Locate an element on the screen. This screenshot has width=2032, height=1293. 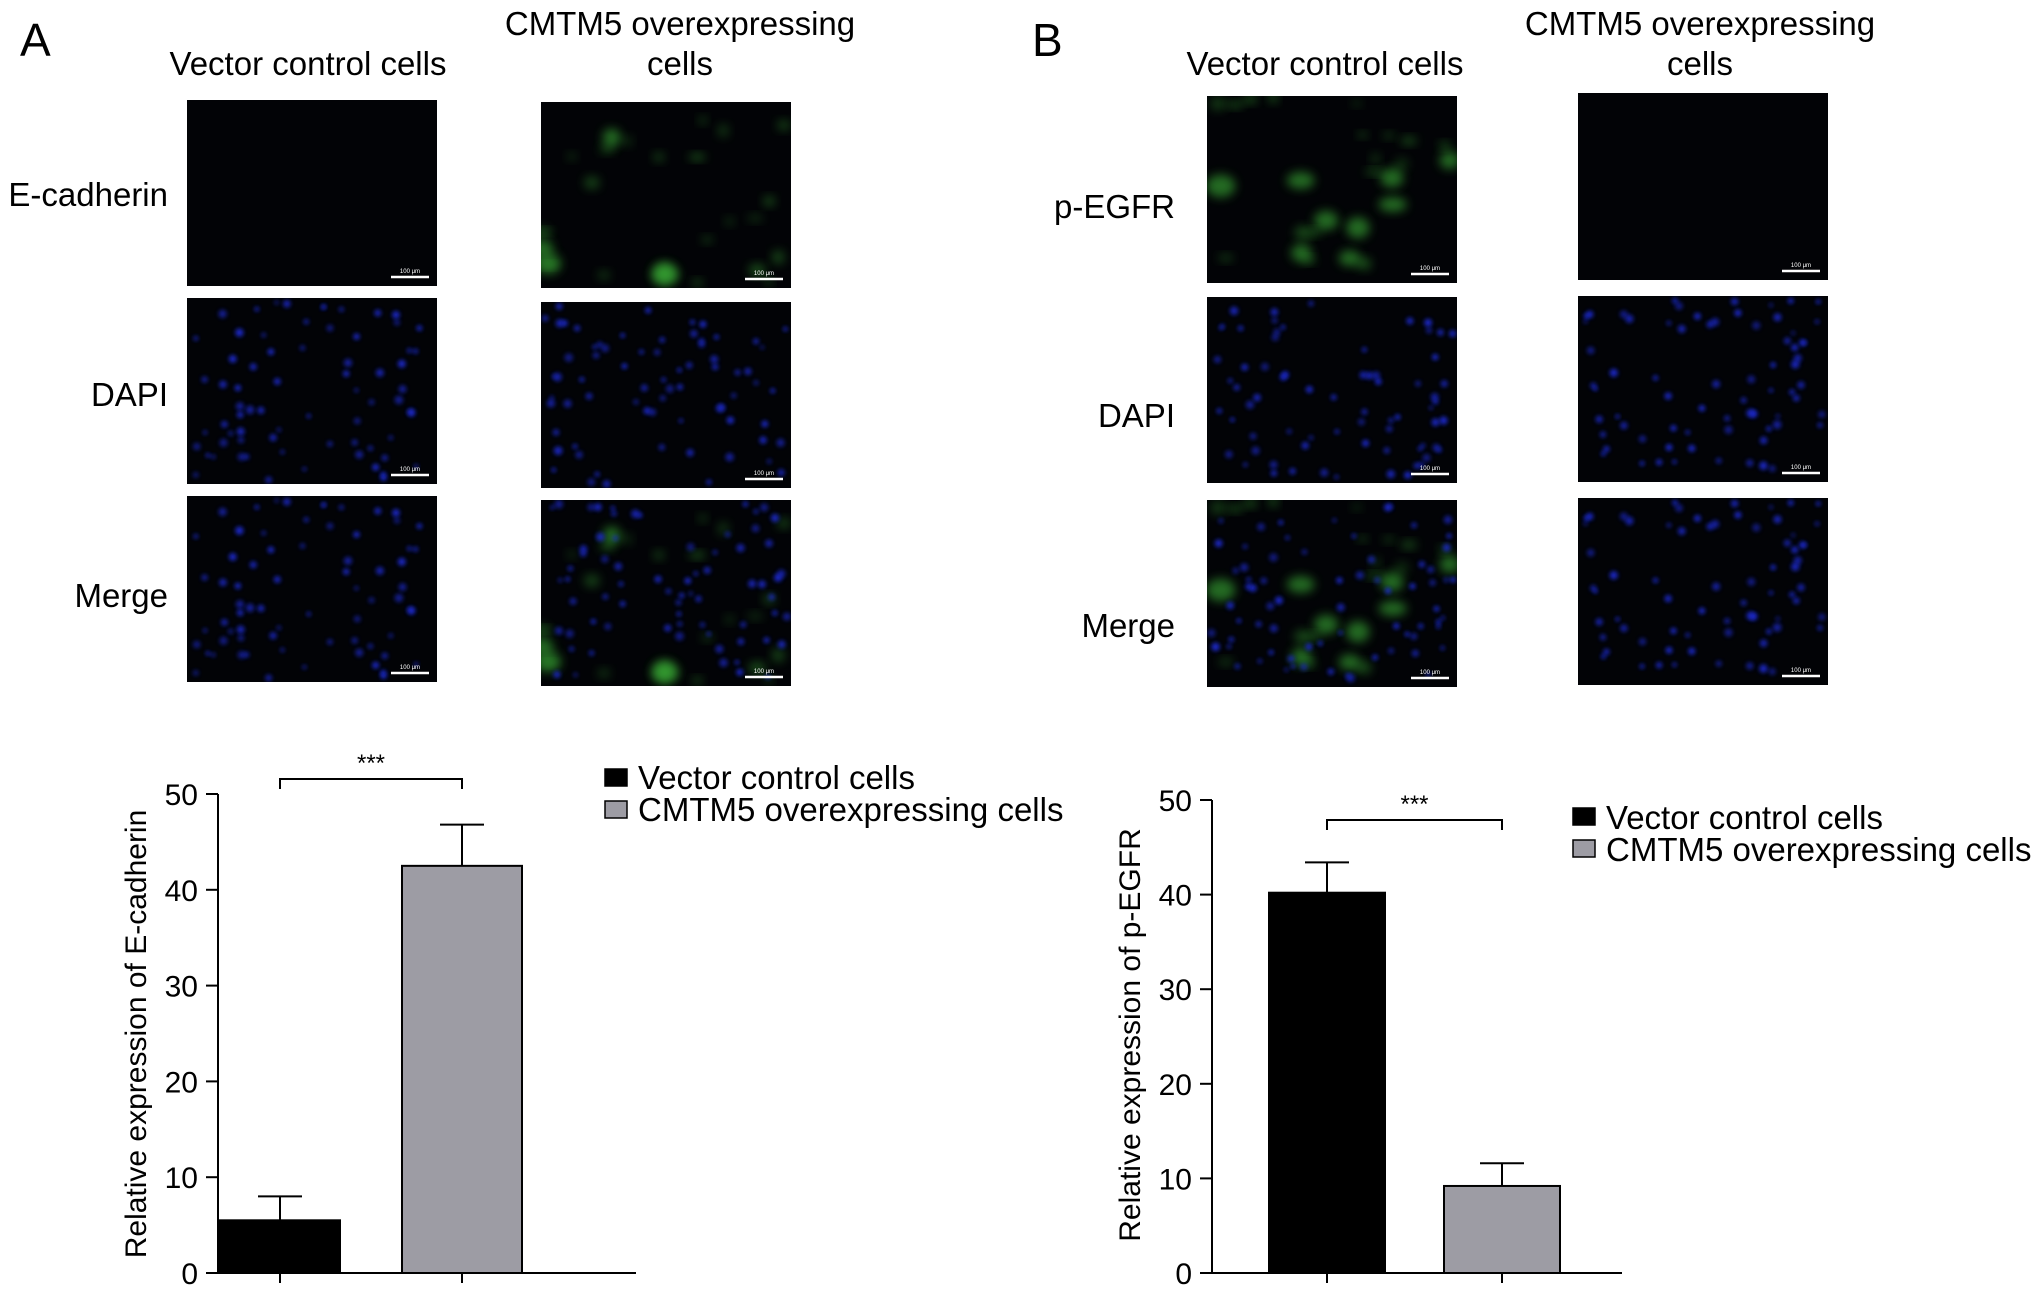
chart-a-ytick-label: 50 is located at coordinates (181, 795).